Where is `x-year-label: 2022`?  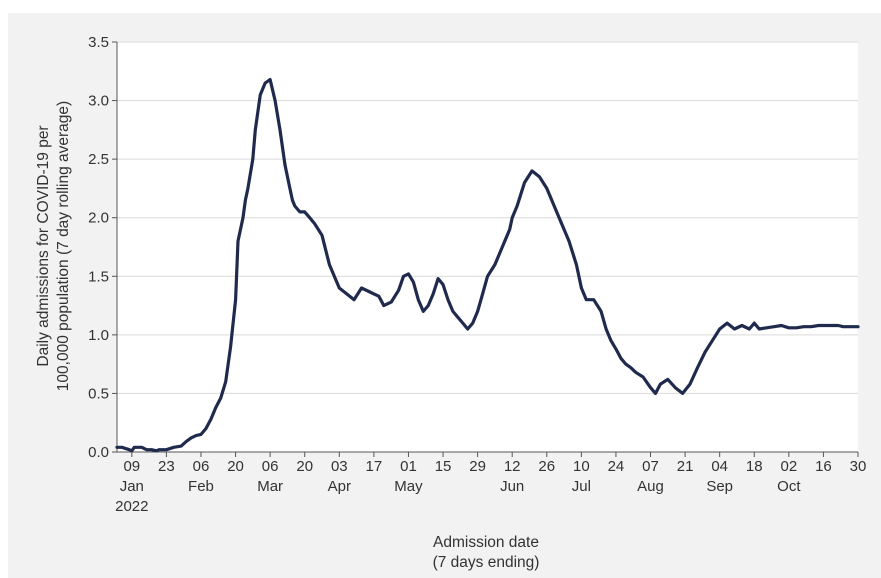 x-year-label: 2022 is located at coordinates (131, 506).